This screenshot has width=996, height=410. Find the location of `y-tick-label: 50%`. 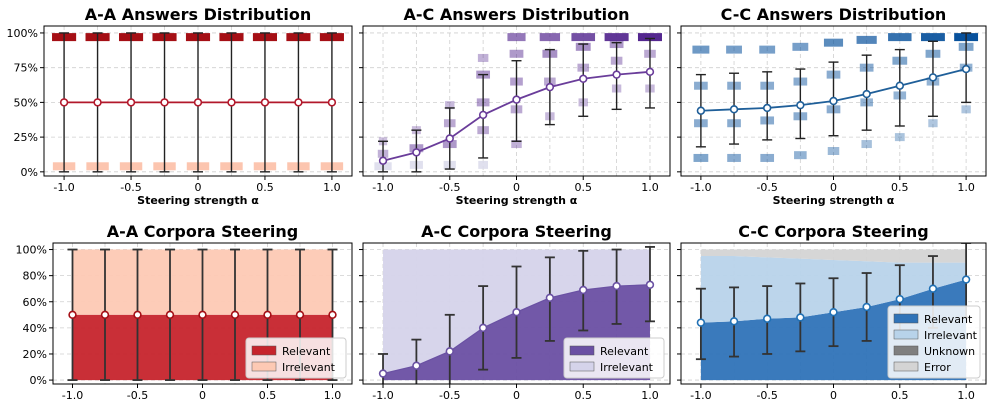

y-tick-label: 50% is located at coordinates (26, 102).